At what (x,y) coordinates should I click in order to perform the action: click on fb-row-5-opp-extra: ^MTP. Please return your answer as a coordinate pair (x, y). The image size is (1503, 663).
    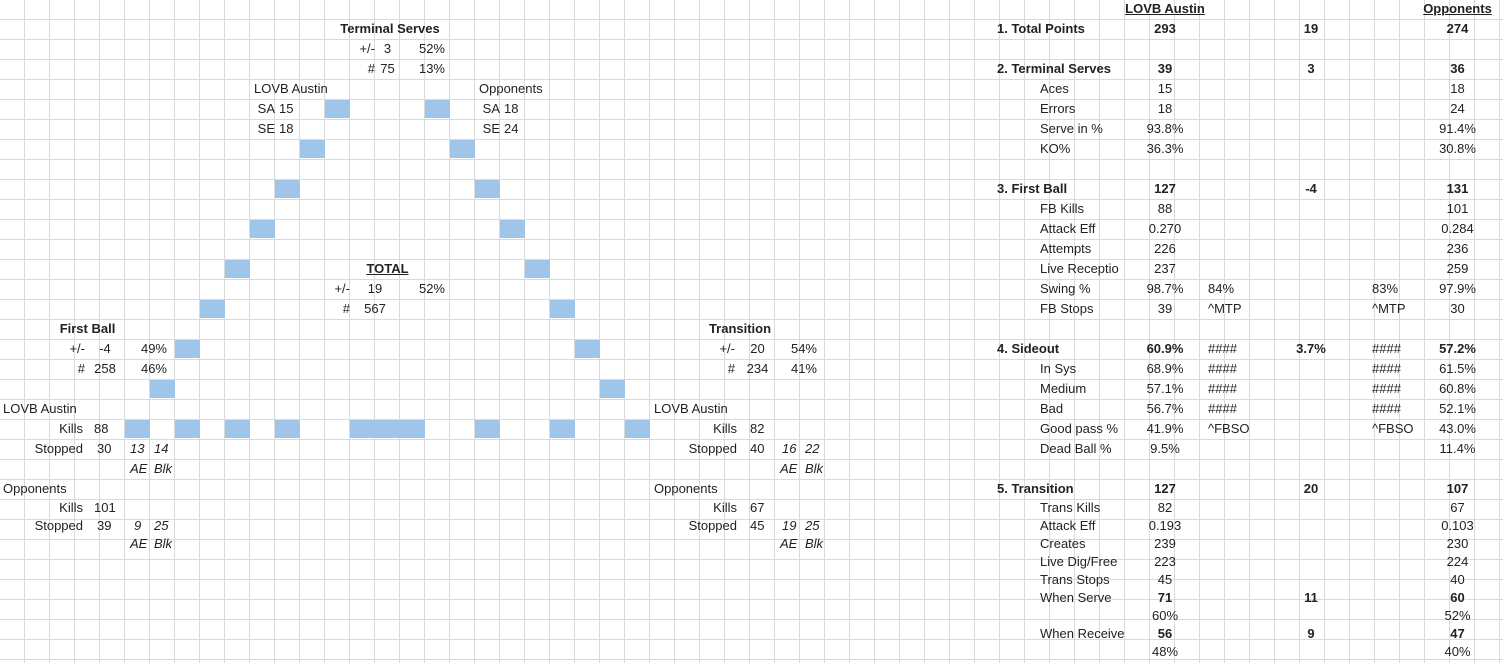
    Looking at the image, I should click on (1389, 308).